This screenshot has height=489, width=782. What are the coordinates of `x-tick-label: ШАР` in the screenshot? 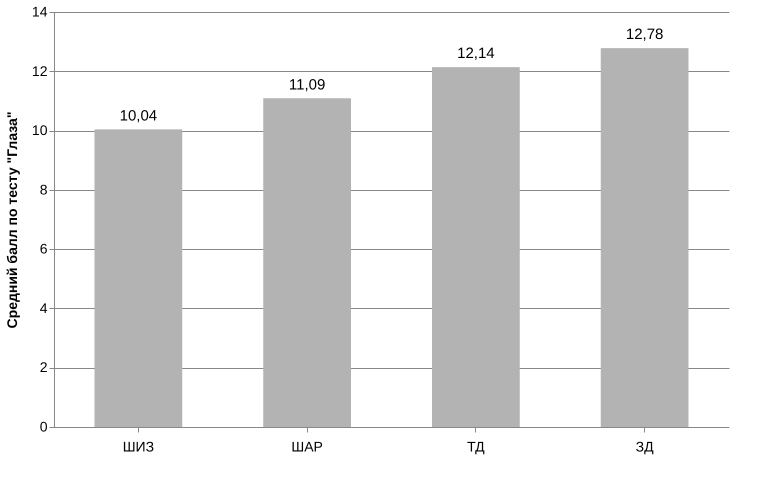 It's located at (307, 446).